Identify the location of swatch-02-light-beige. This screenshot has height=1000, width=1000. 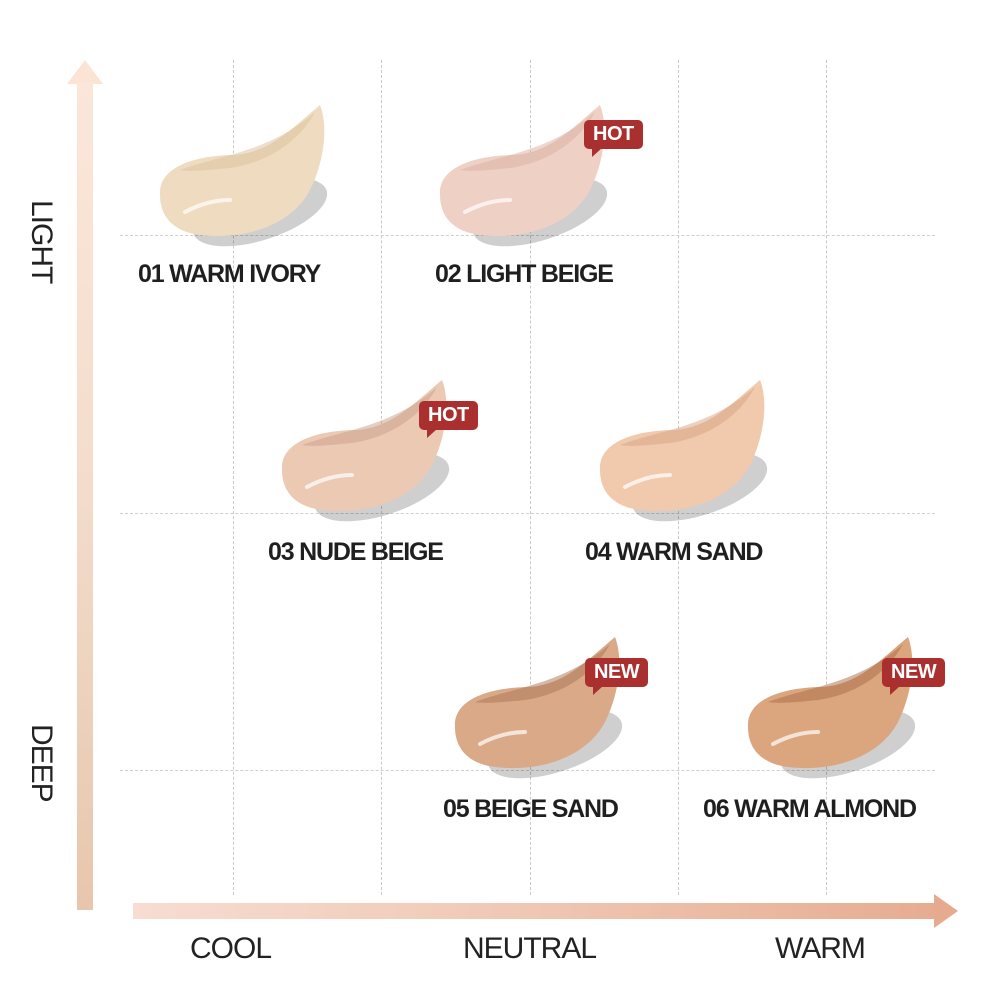
(525, 175).